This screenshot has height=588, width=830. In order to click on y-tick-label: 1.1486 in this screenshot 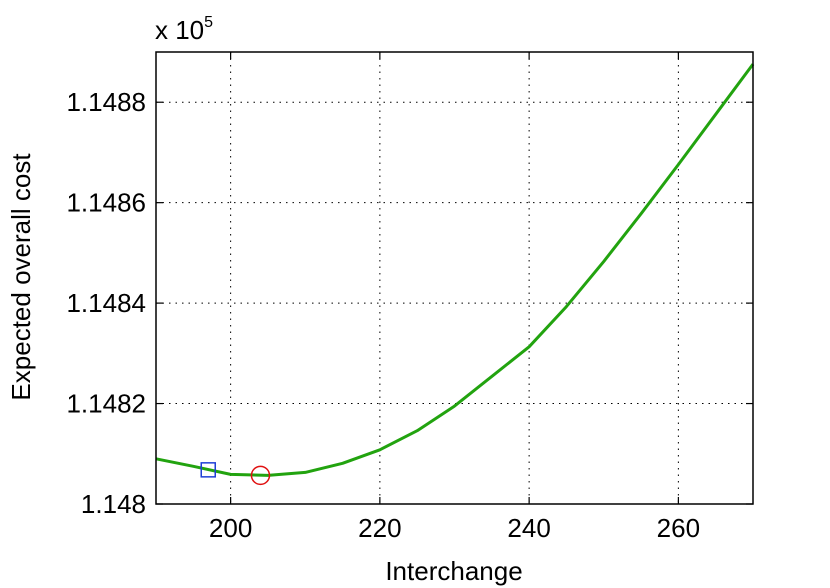, I will do `click(106, 203)`.